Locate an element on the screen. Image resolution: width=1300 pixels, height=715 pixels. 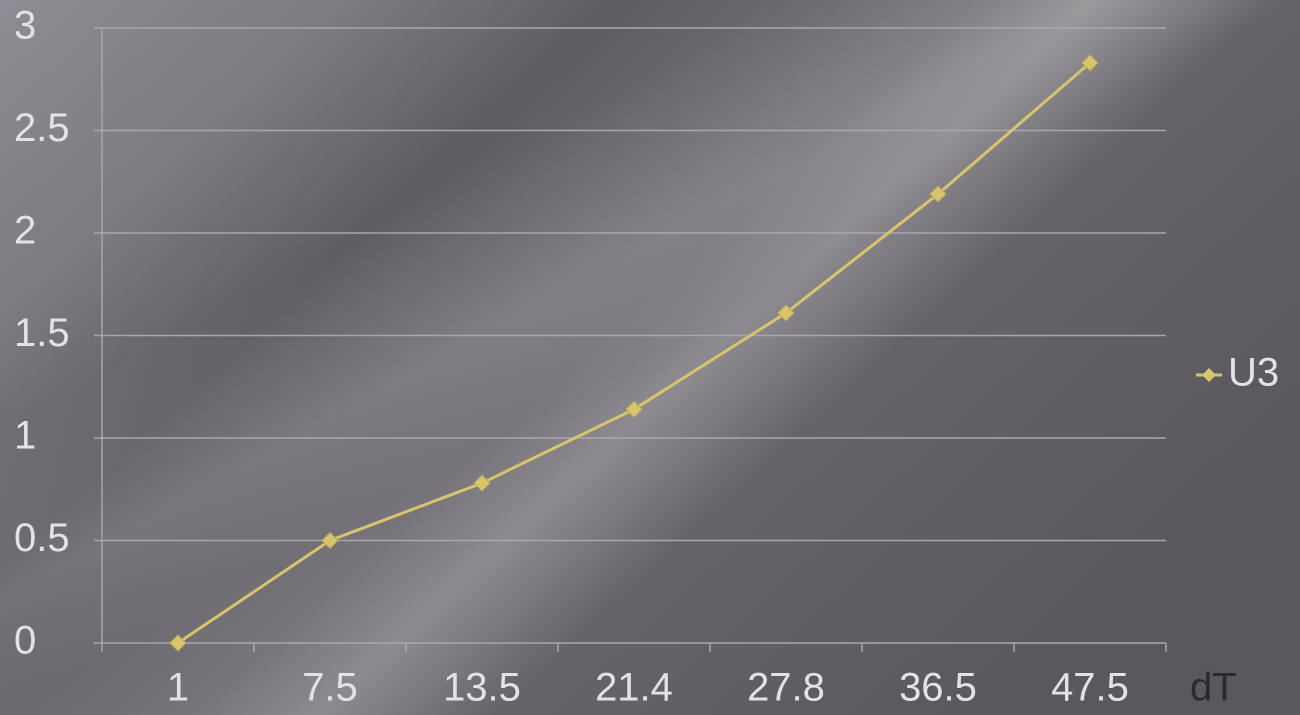
y-tick-label: 0.5 is located at coordinates (42, 538).